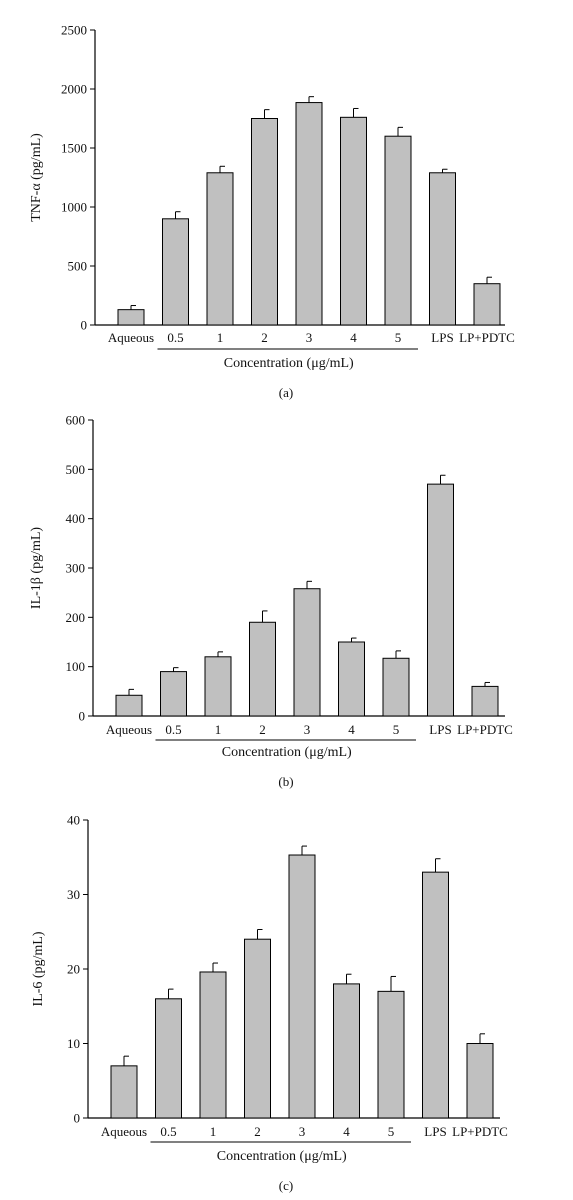 Image resolution: width=573 pixels, height=1200 pixels. What do you see at coordinates (38, 968) in the screenshot?
I see `y-axis-label: IL-6 (pg/mL)` at bounding box center [38, 968].